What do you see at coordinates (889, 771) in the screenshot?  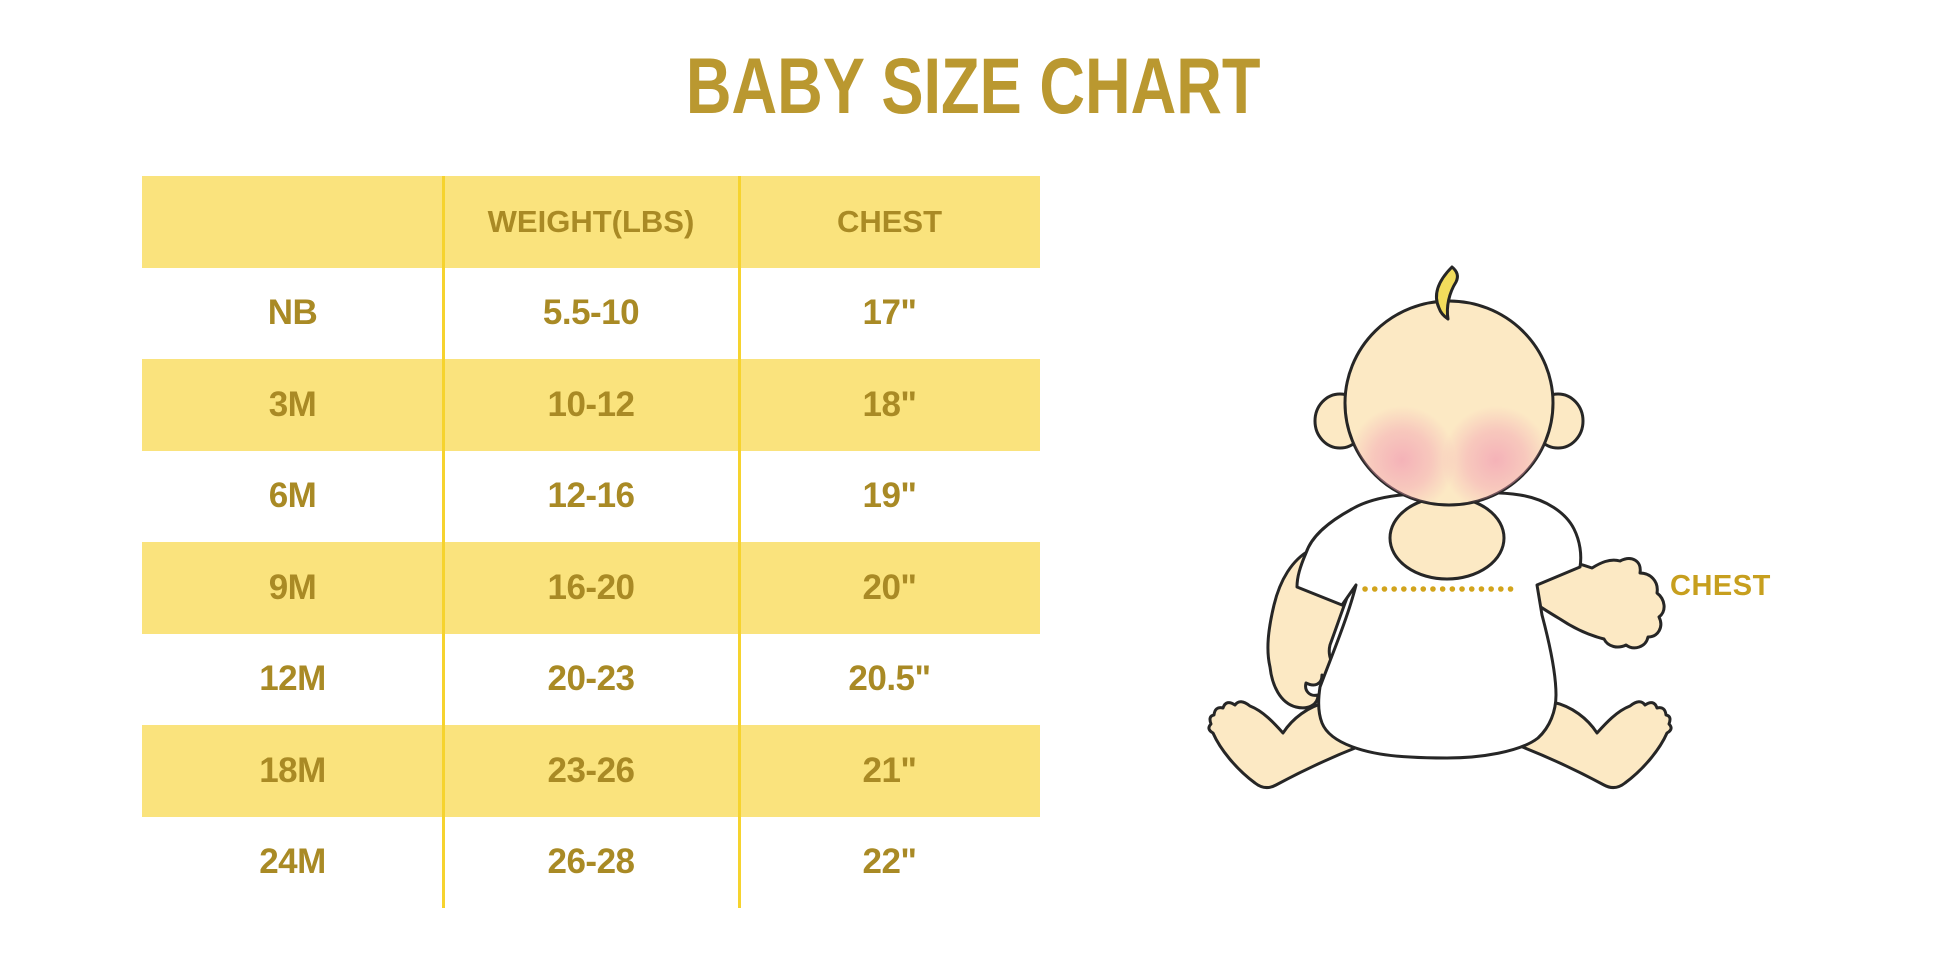 I see `chest-cell: 21"` at bounding box center [889, 771].